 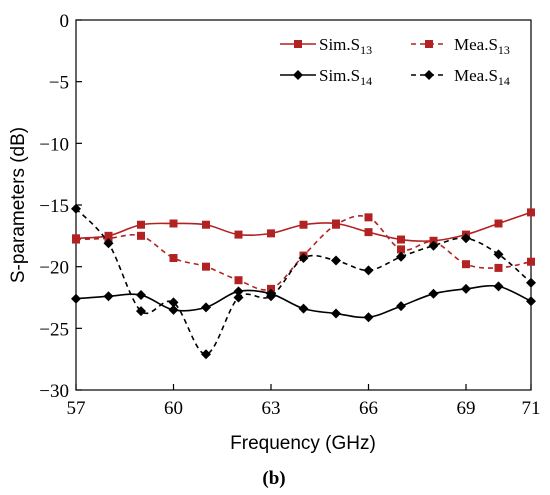 What do you see at coordinates (345, 46) in the screenshot?
I see `svg-text: Sim.S13` at bounding box center [345, 46].